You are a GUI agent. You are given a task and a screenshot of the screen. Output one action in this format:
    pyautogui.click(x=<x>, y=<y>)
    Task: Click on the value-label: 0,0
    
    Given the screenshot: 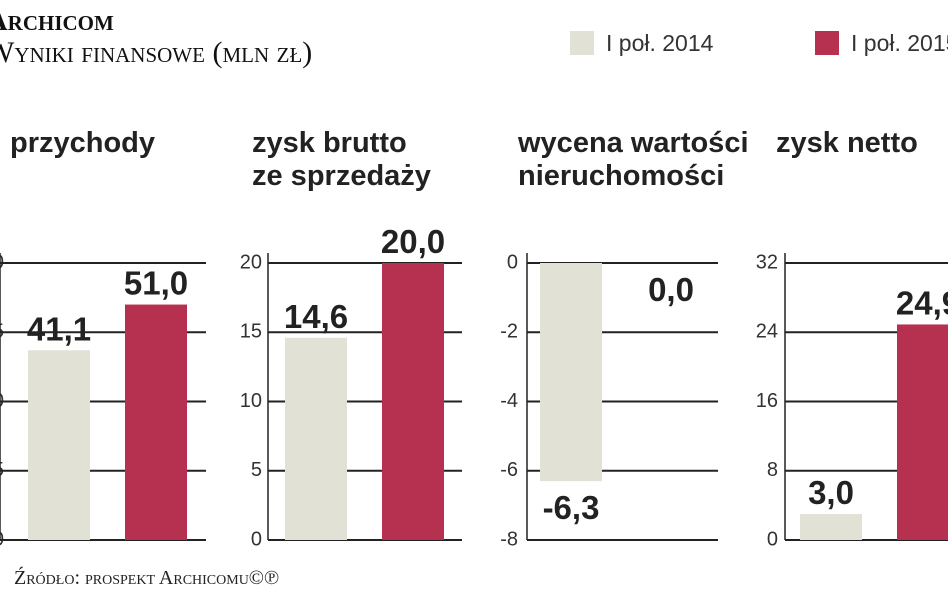 What is the action you would take?
    pyautogui.click(x=671, y=289)
    